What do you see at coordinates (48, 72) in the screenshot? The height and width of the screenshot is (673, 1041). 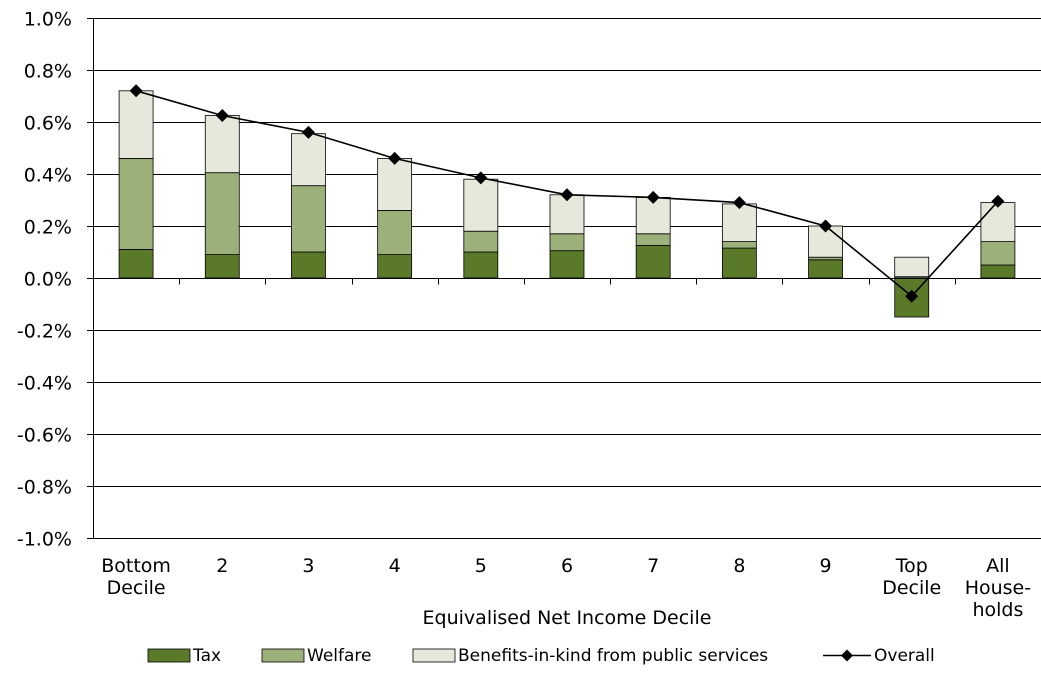 I see `y-tick-label: 0.8%` at bounding box center [48, 72].